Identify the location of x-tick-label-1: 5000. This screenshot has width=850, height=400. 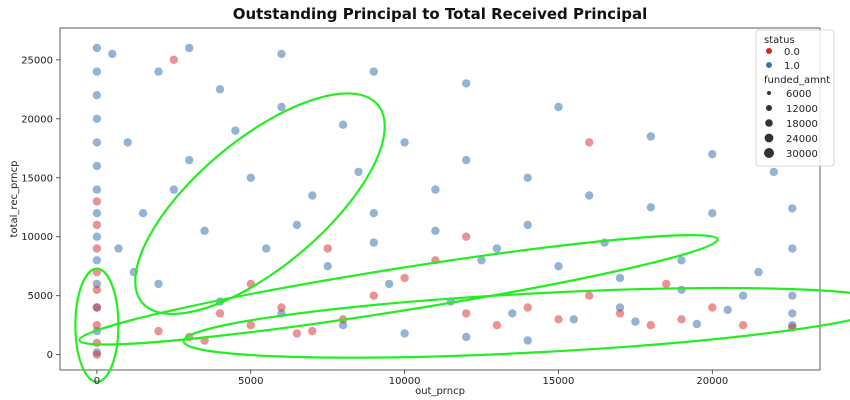
(250, 381).